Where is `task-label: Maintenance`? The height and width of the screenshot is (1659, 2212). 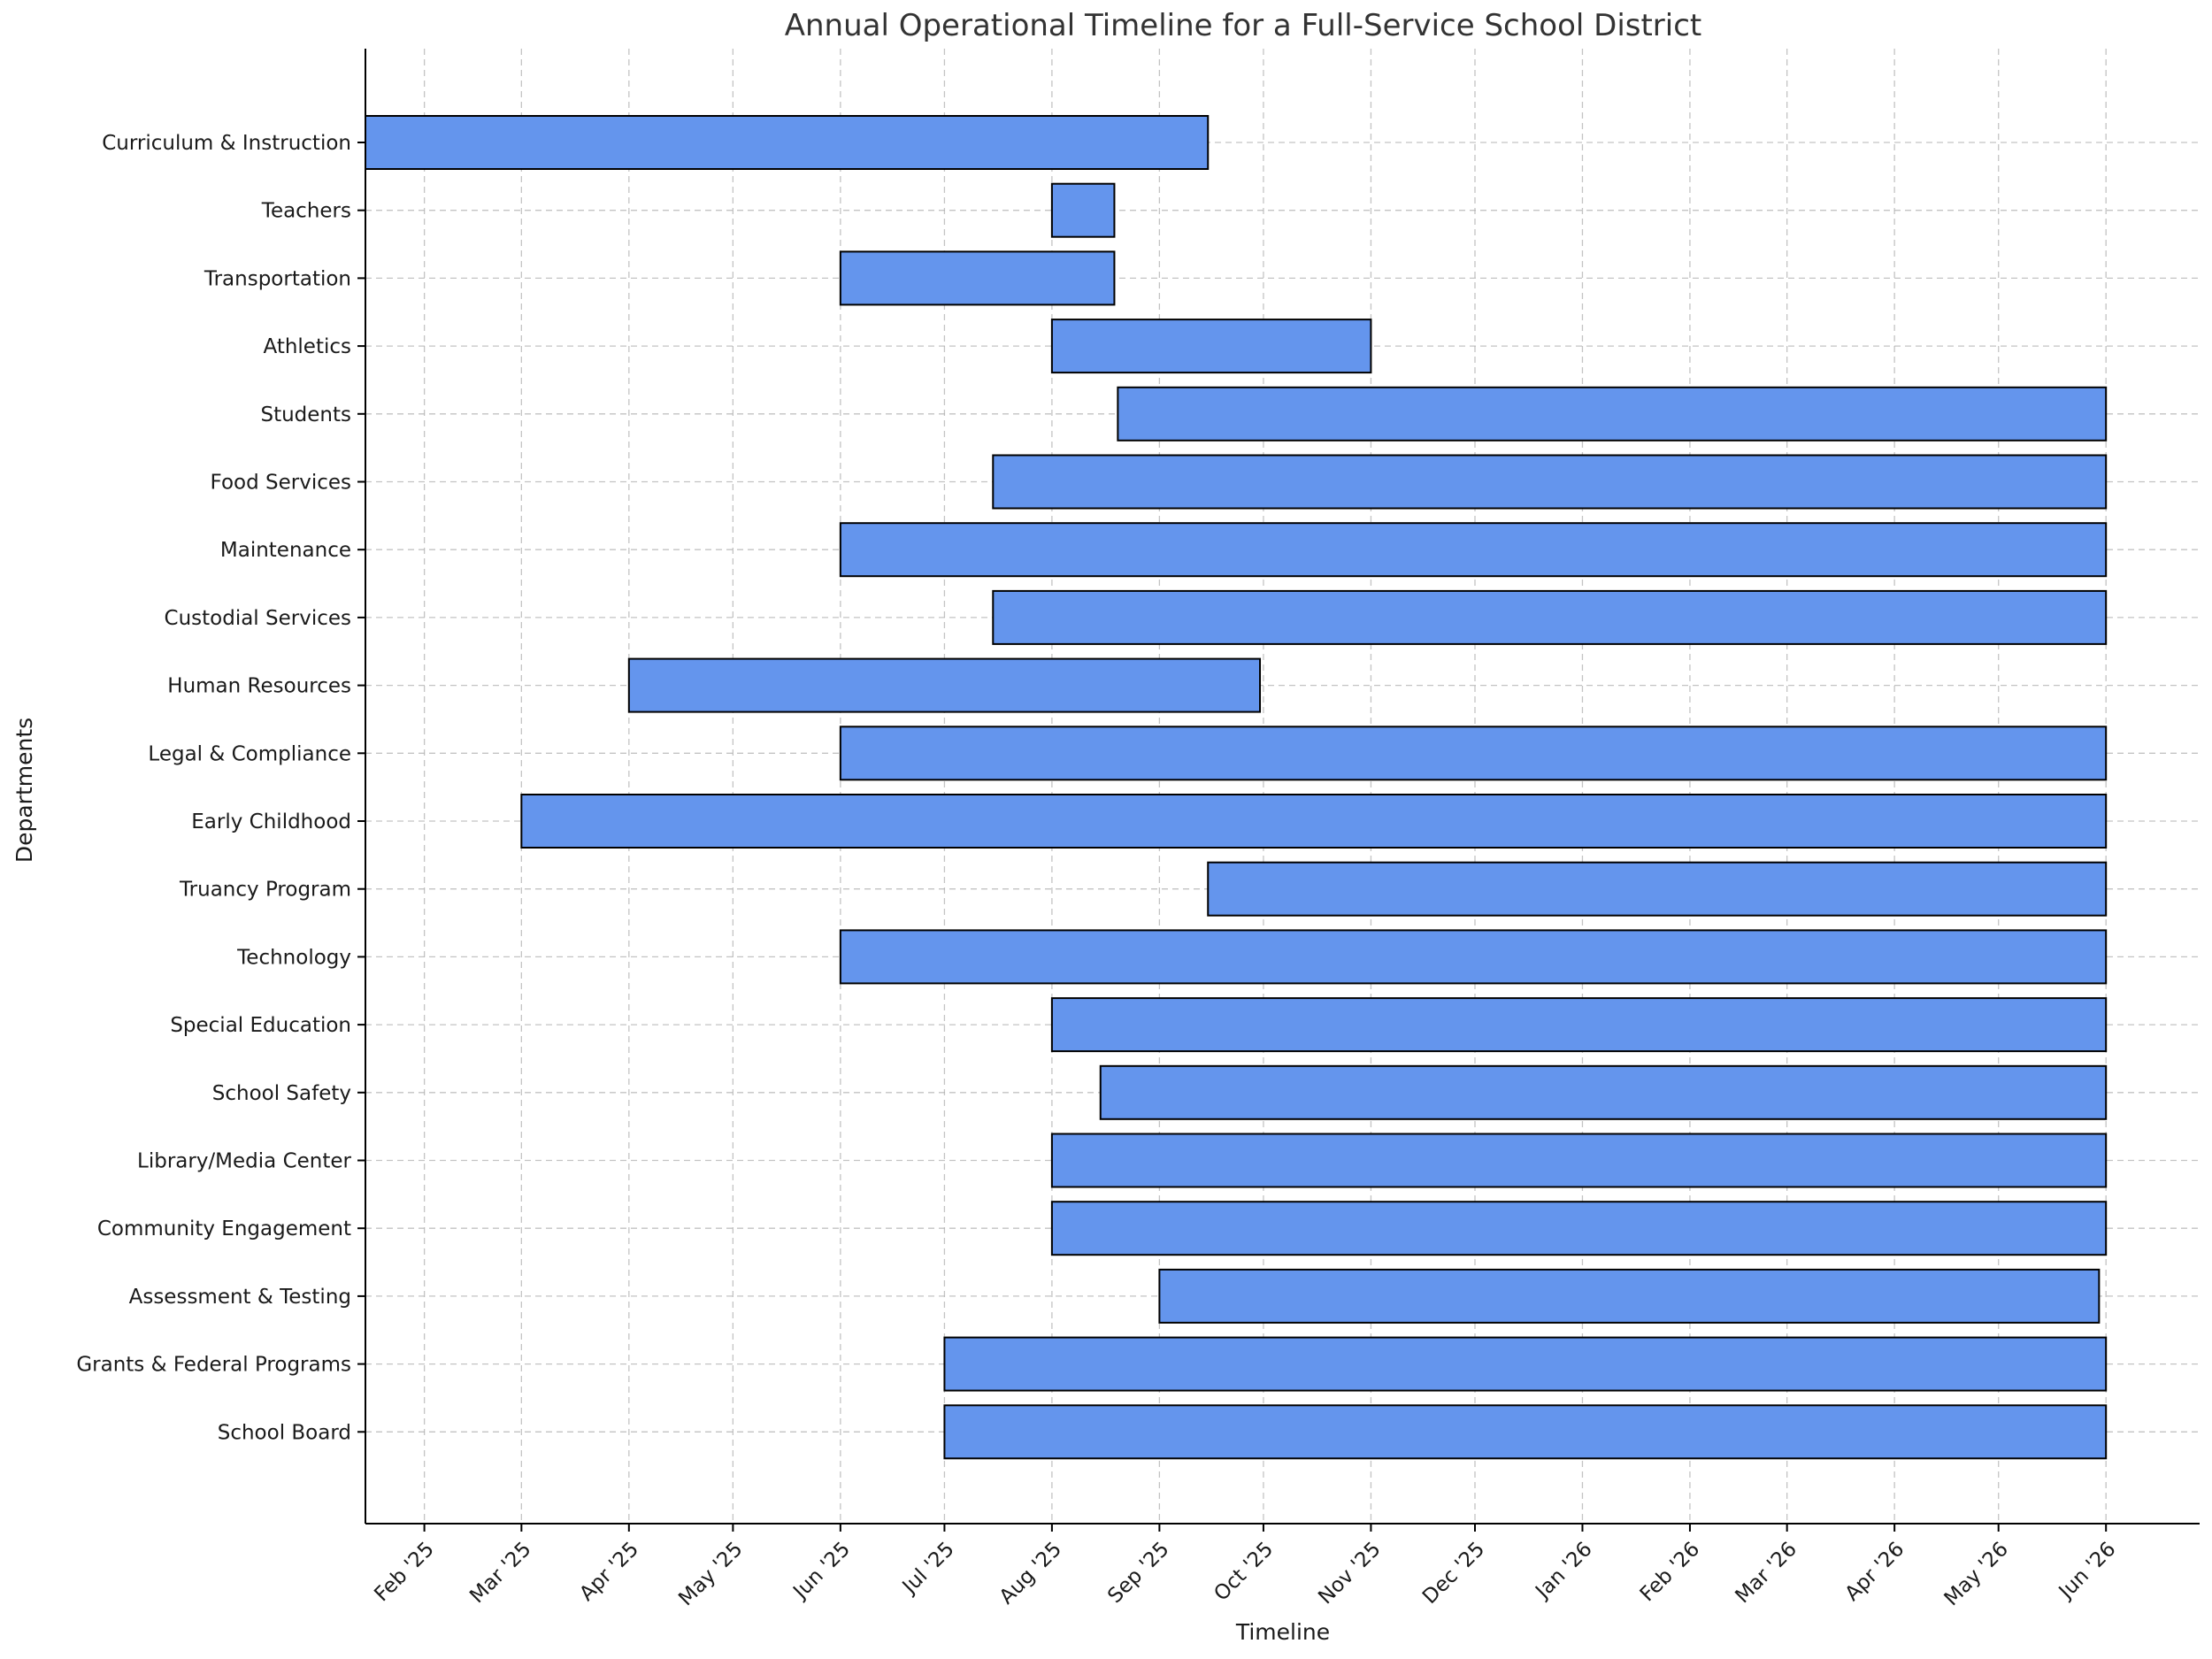
task-label: Maintenance is located at coordinates (286, 550).